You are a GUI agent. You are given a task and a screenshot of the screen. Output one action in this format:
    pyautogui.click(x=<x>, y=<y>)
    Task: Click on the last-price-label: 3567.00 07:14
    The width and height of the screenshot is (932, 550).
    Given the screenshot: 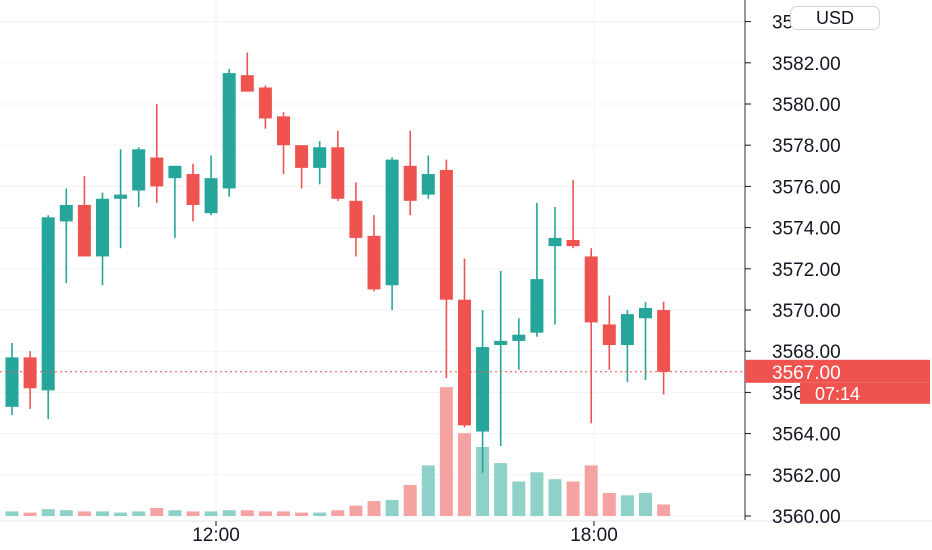 What is the action you would take?
    pyautogui.click(x=837, y=381)
    